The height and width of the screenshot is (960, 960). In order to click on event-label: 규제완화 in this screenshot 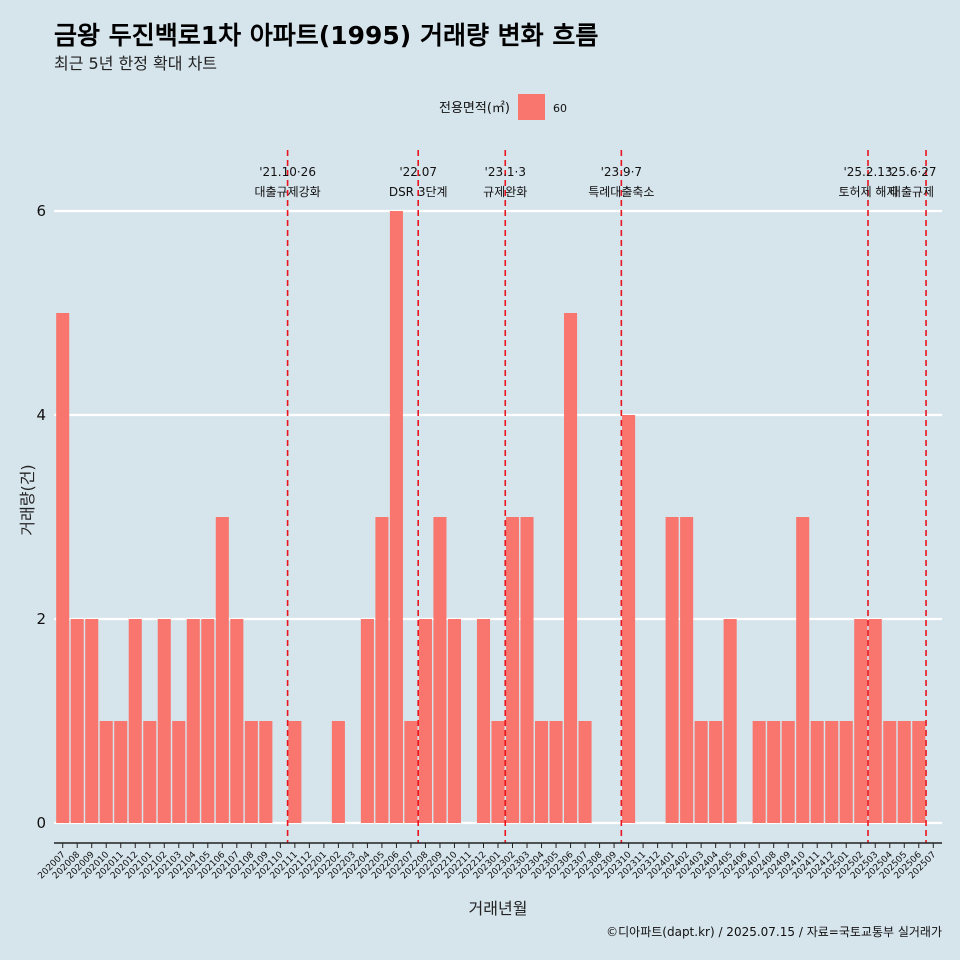, I will do `click(505, 192)`.